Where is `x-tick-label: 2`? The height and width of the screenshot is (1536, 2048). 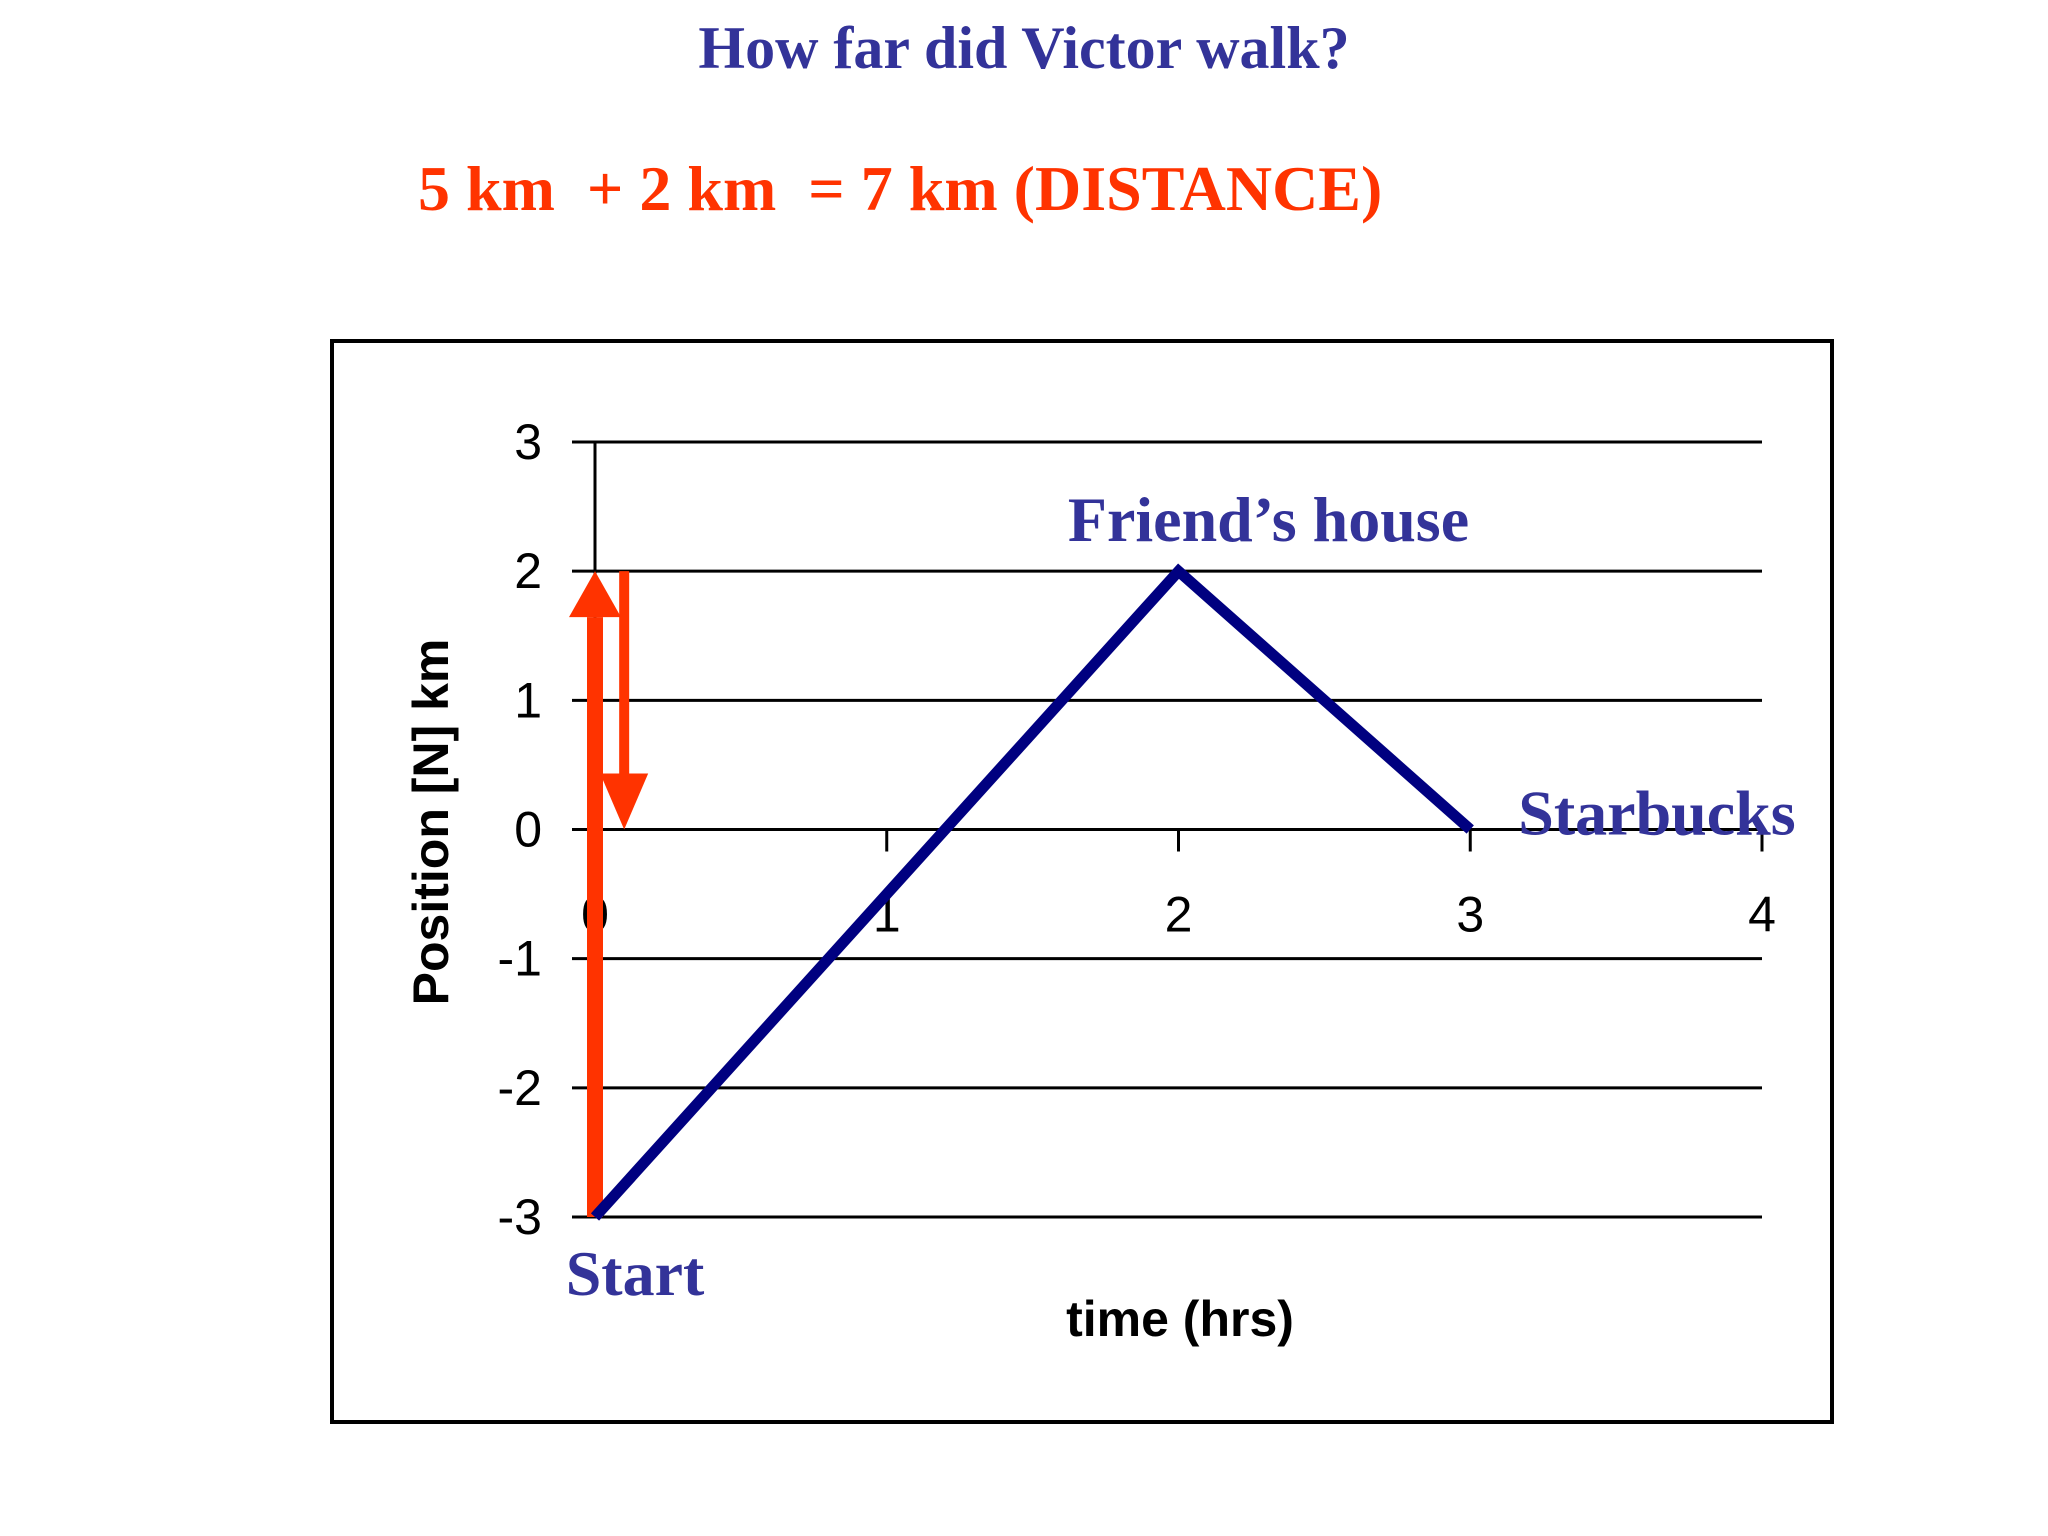
x-tick-label: 2 is located at coordinates (1179, 915).